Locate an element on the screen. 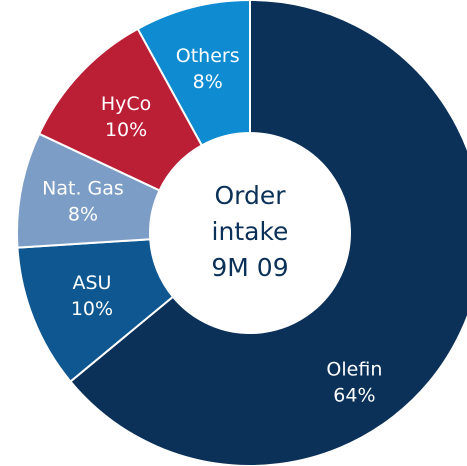  slice-label: ASU is located at coordinates (91, 283).